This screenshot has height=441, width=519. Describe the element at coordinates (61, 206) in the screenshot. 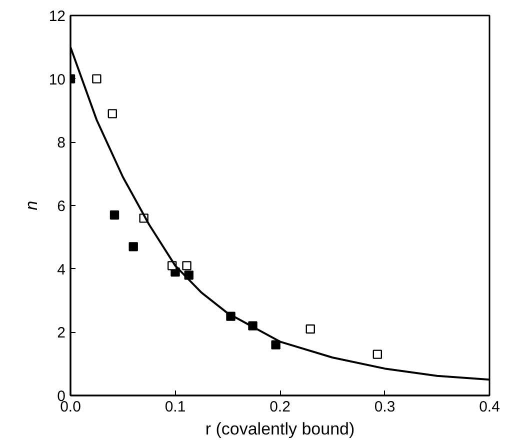

I see `y-tick-label: 6` at that location.